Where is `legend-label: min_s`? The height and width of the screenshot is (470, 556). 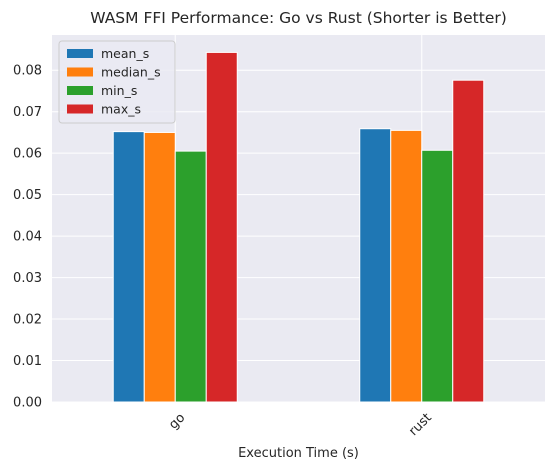
legend-label: min_s is located at coordinates (119, 90).